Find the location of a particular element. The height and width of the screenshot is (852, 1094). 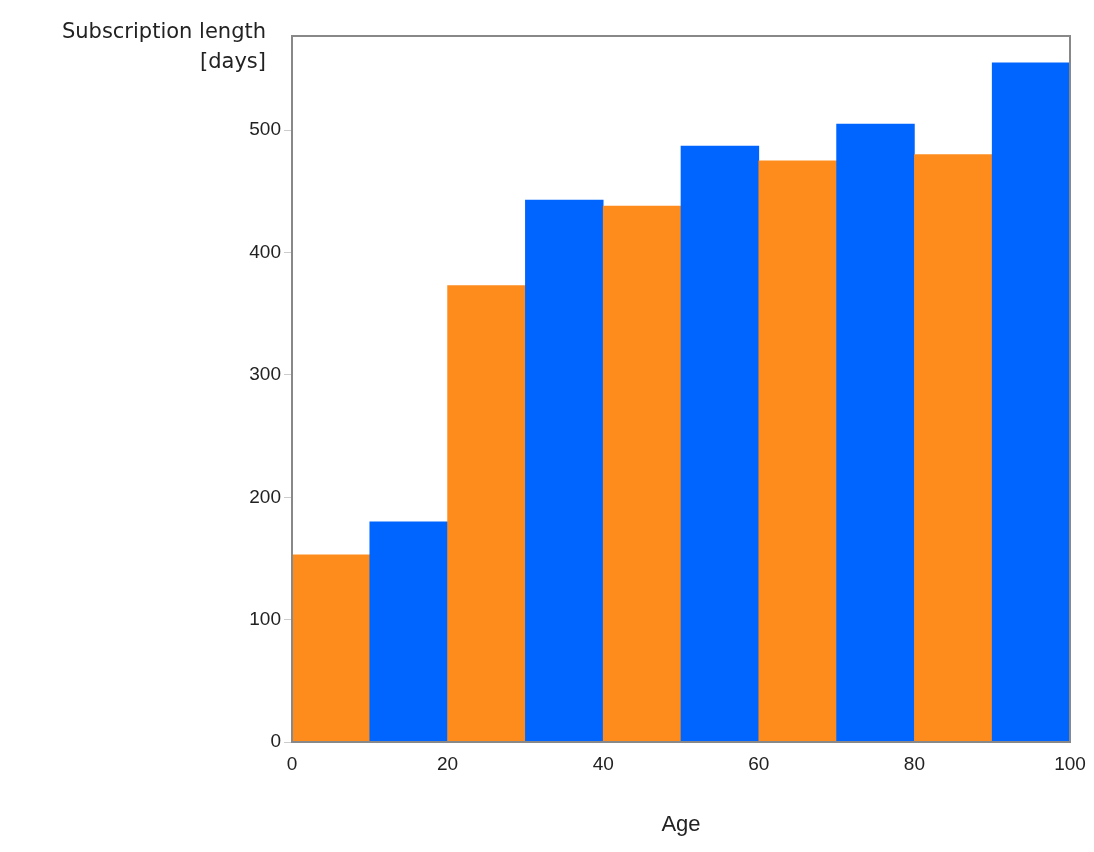

y-axis-title: Subscription length [days] is located at coordinates (163, 46).